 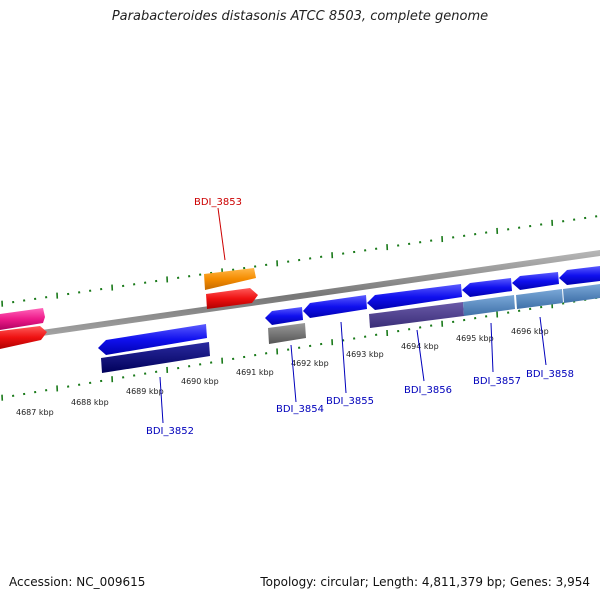 What do you see at coordinates (287, 333) in the screenshot?
I see `gene-box-bdi3854-track` at bounding box center [287, 333].